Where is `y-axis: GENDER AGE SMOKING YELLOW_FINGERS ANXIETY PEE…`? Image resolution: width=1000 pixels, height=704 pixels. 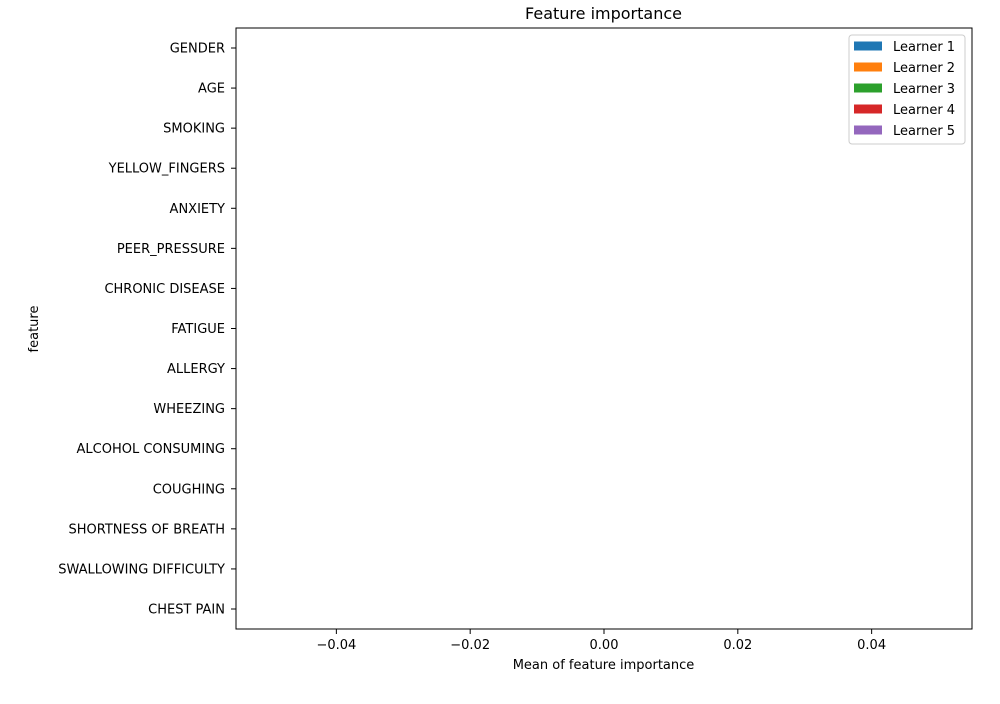 y-axis: GENDER AGE SMOKING YELLOW_FINGERS ANXIETY PEE… is located at coordinates (147, 330).